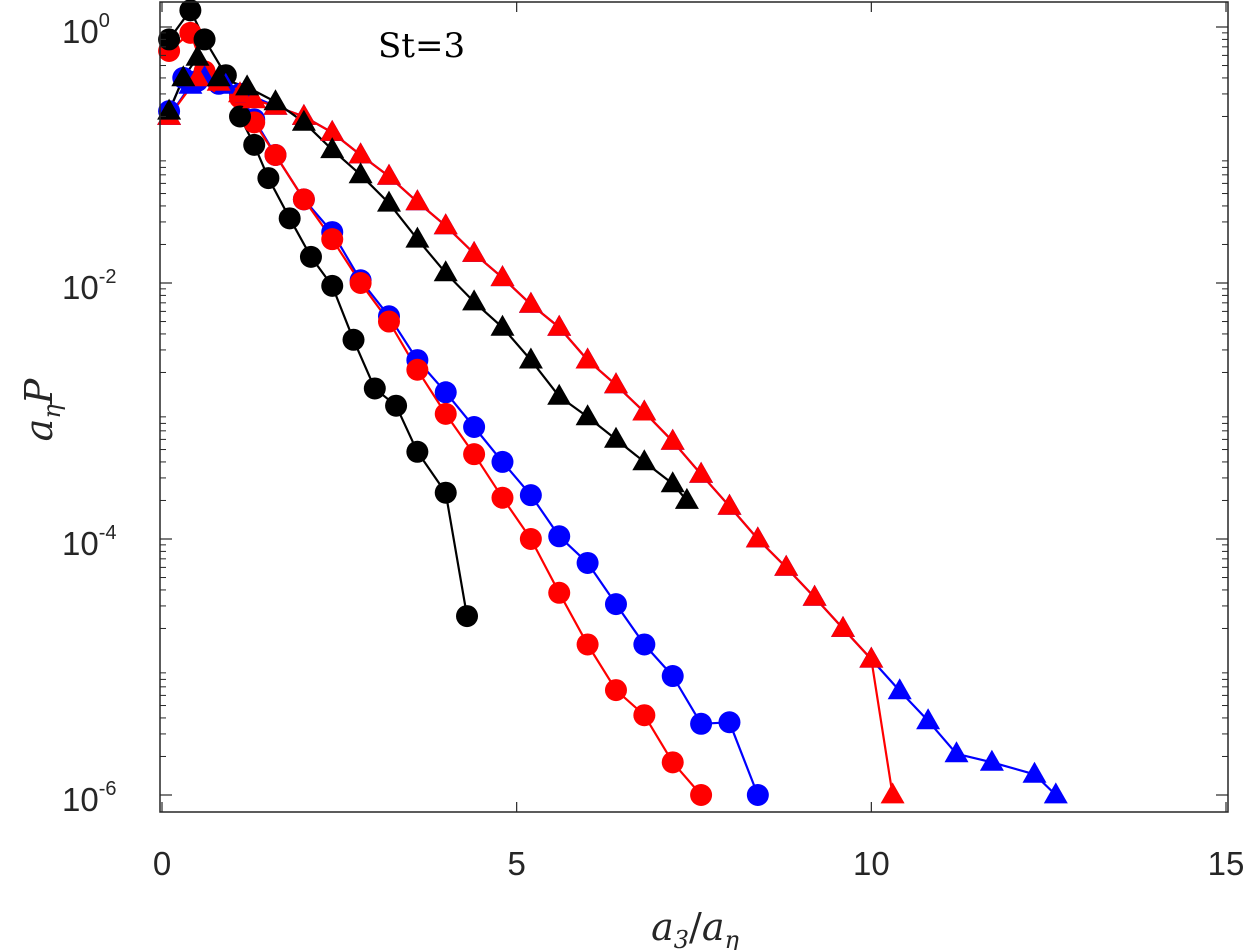 This screenshot has width=1260, height=950. I want to click on y-tick-label: 10⁻⁶, so click(89, 798).